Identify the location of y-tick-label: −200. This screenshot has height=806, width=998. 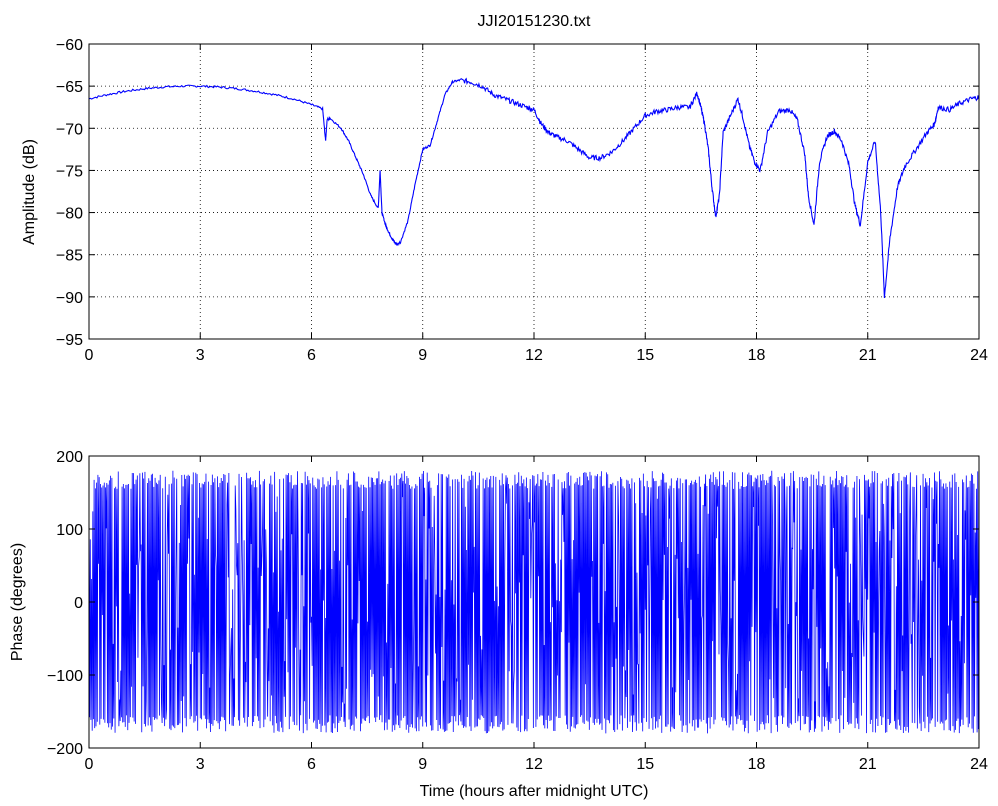
(65, 749).